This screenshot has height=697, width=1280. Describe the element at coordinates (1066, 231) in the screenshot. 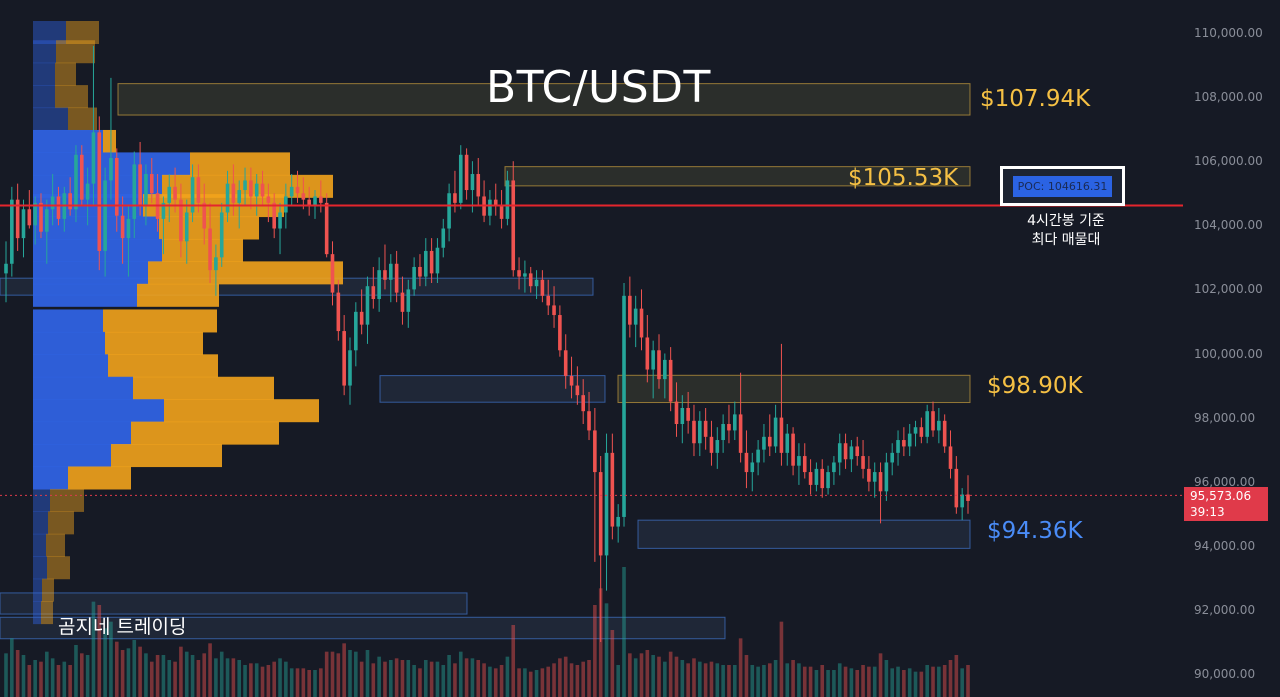

I see `poc-annotation: 4시간봉 기준 최다 매물대` at that location.